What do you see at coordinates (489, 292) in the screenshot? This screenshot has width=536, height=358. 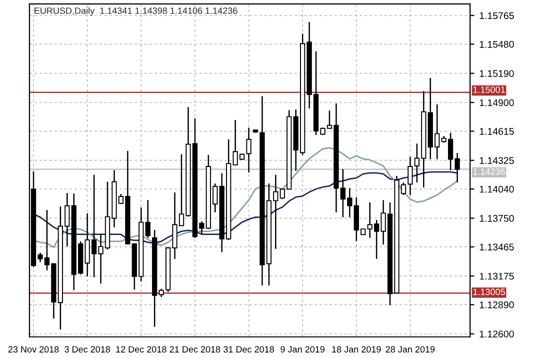 I see `ref-line-label: 1.13005` at bounding box center [489, 292].